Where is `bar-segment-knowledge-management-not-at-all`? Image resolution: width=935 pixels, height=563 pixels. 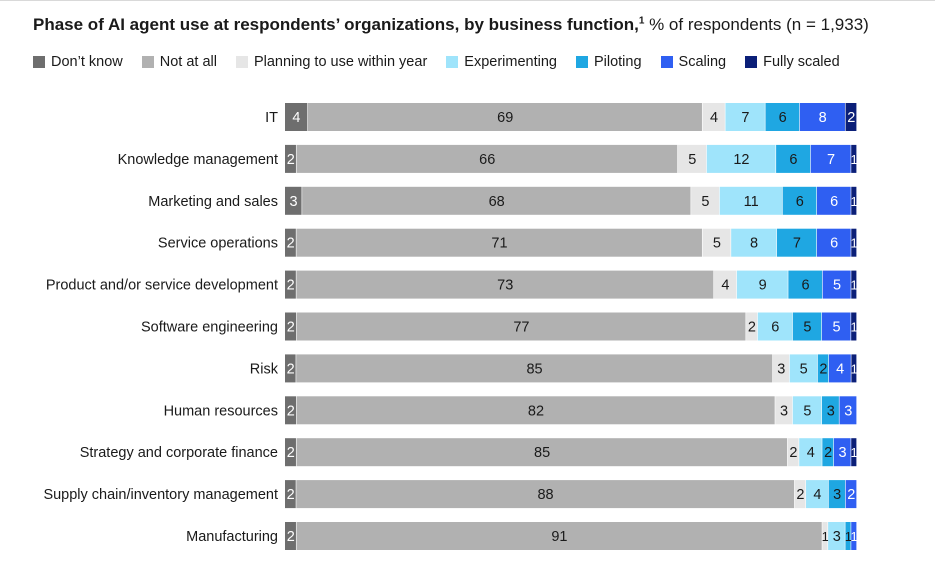
bar-segment-knowledge-management-not-at-all is located at coordinates (487, 158).